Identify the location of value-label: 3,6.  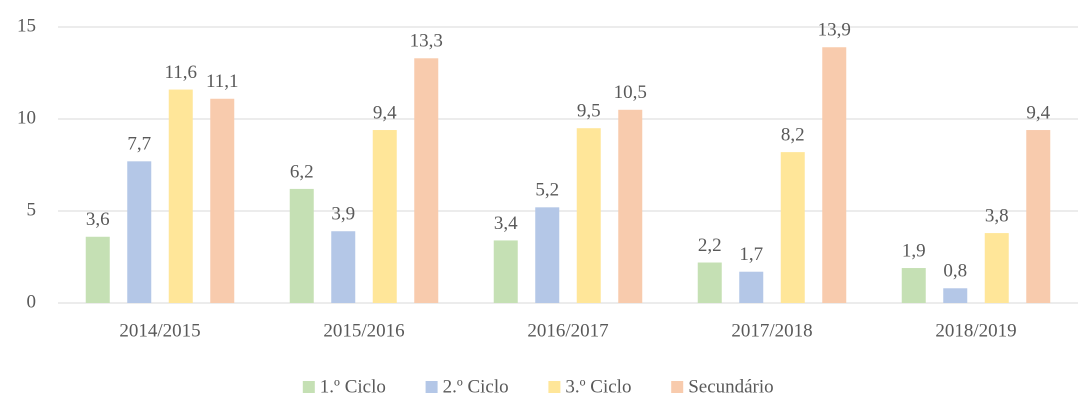
(98, 219).